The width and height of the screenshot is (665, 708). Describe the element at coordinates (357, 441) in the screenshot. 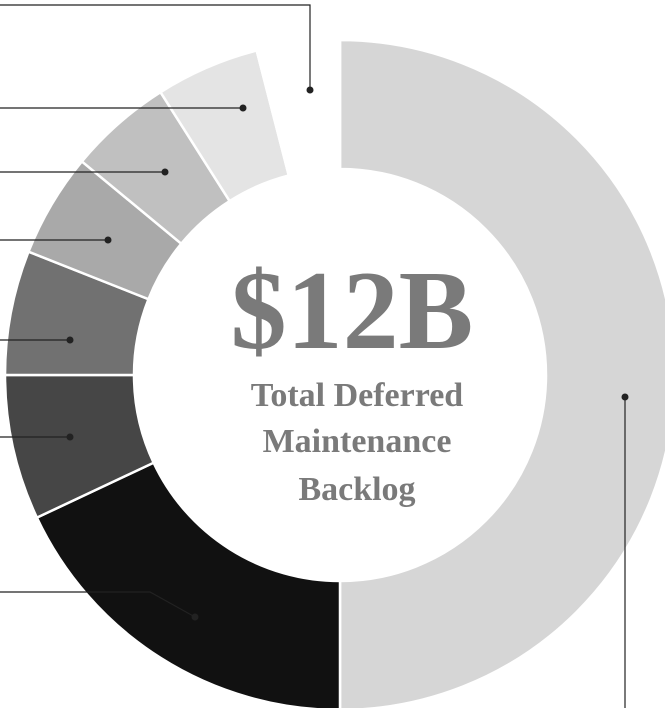

I see `subtitle-line: Maintenance` at that location.